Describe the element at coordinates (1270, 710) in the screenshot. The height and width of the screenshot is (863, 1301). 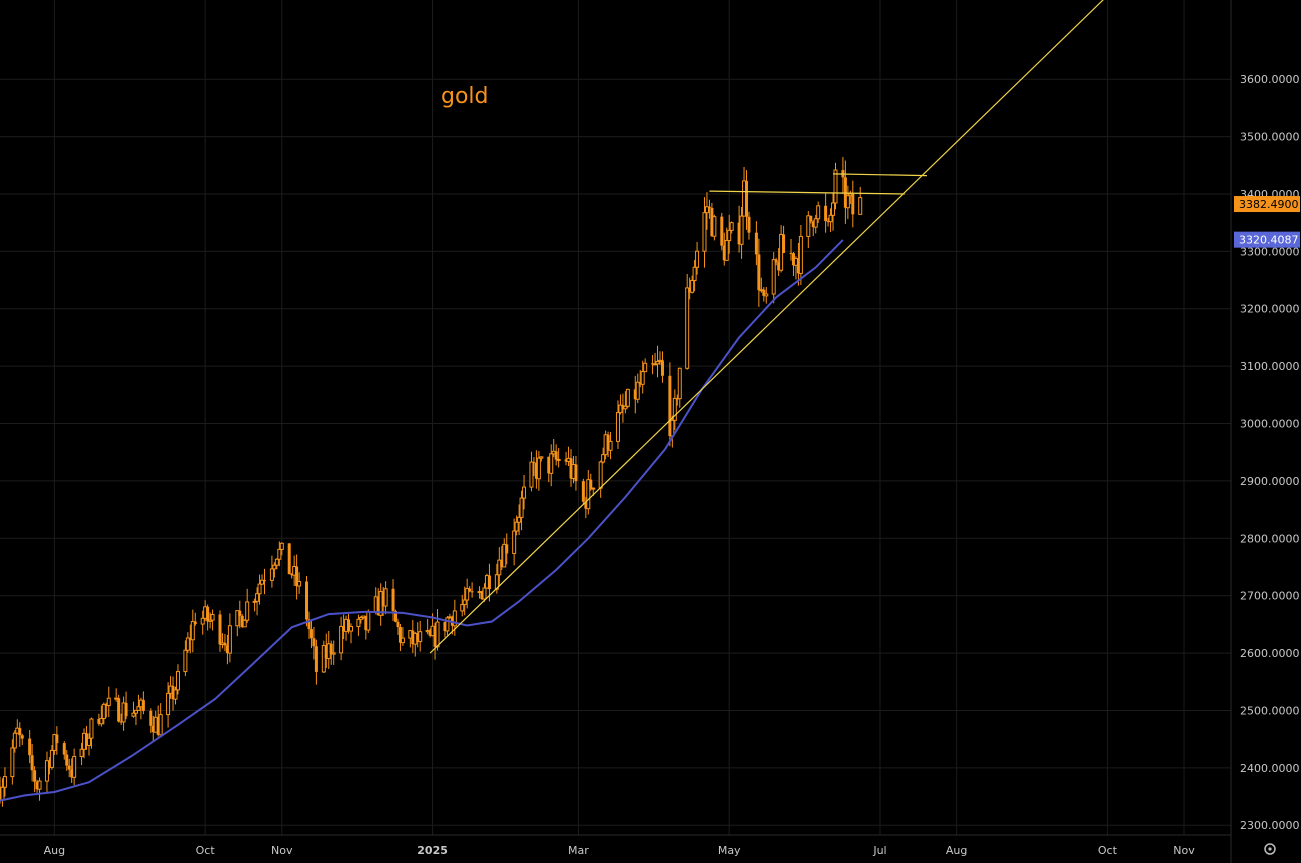
I see `price-tick-label: 2500.0000` at that location.